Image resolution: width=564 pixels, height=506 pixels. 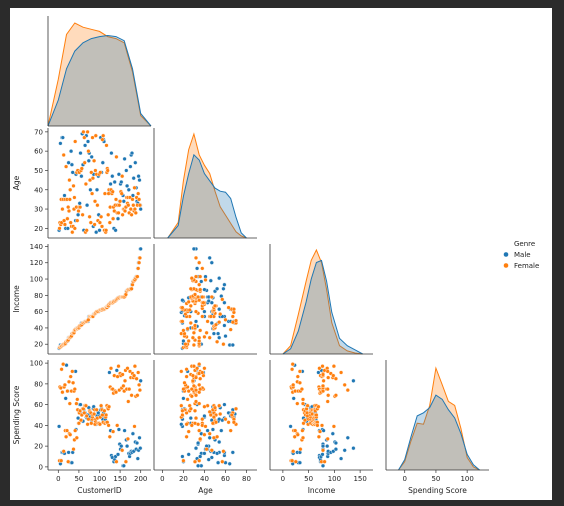 I want to click on panel-spending-score-vs-age: 0 20 40 60 80 Age, so click(x=205, y=427).